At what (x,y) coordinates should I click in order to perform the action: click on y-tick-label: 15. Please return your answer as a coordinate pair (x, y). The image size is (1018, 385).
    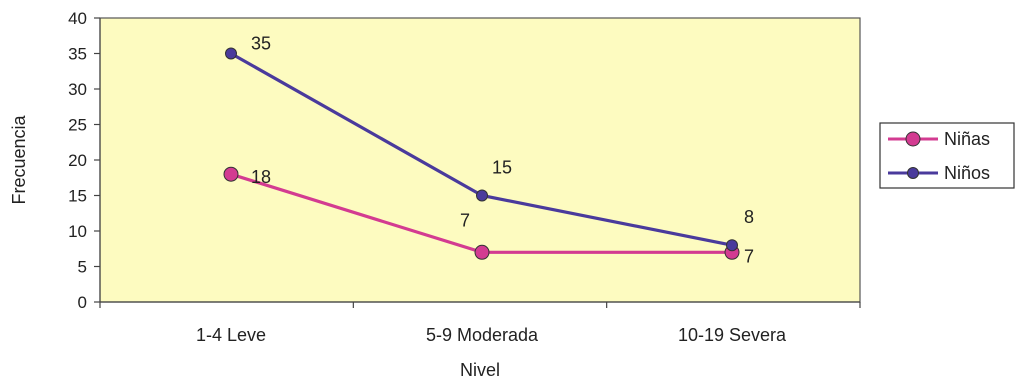
    Looking at the image, I should click on (77, 196).